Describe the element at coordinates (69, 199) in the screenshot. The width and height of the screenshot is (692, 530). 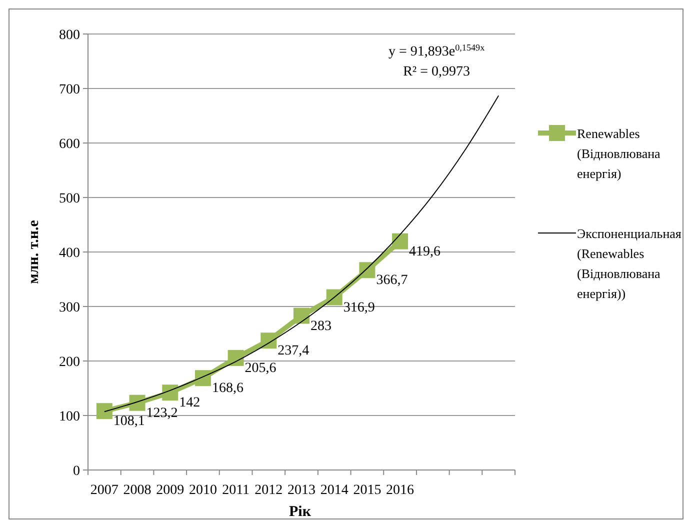
I see `y-tick-label: 500` at that location.